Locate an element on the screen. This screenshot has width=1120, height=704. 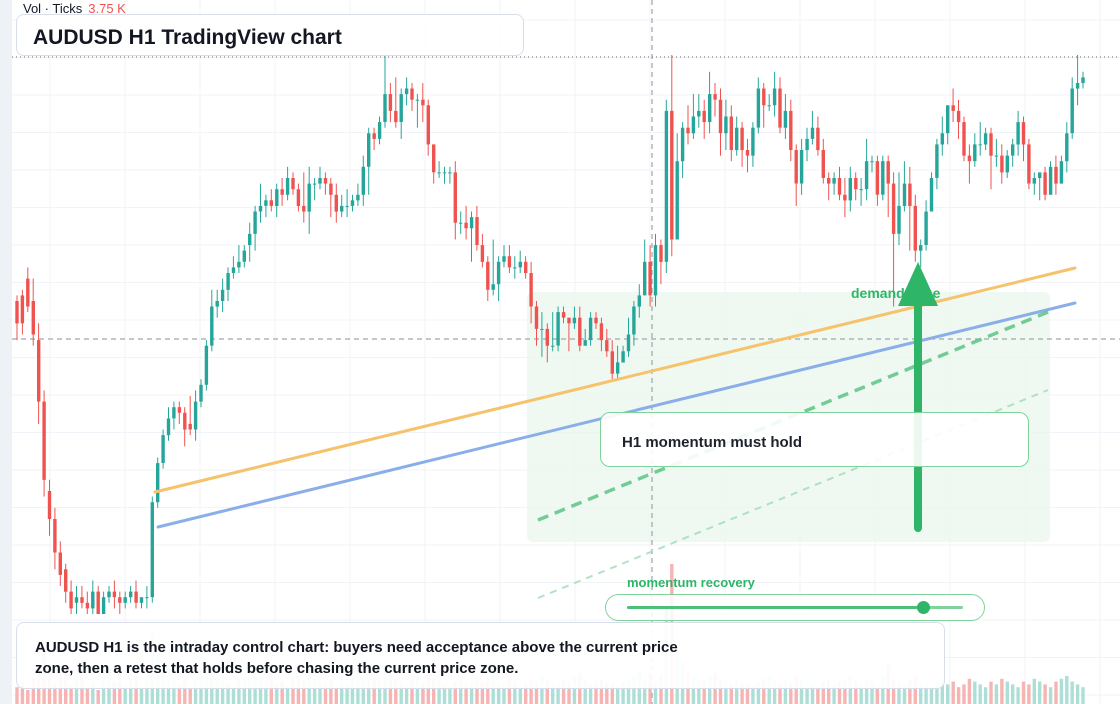
volume-legend-value: 3.75 K is located at coordinates (107, 8).